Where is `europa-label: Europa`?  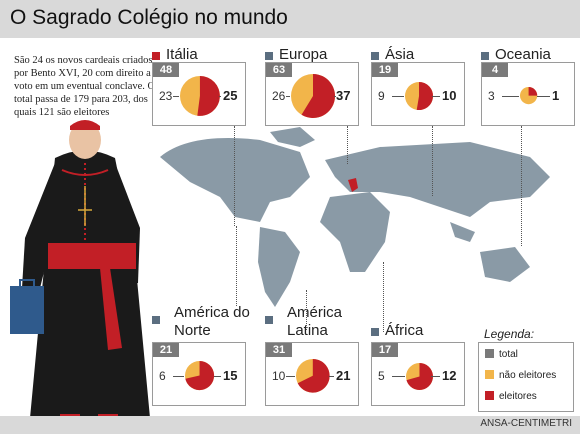
europa-label: Europa is located at coordinates (303, 54).